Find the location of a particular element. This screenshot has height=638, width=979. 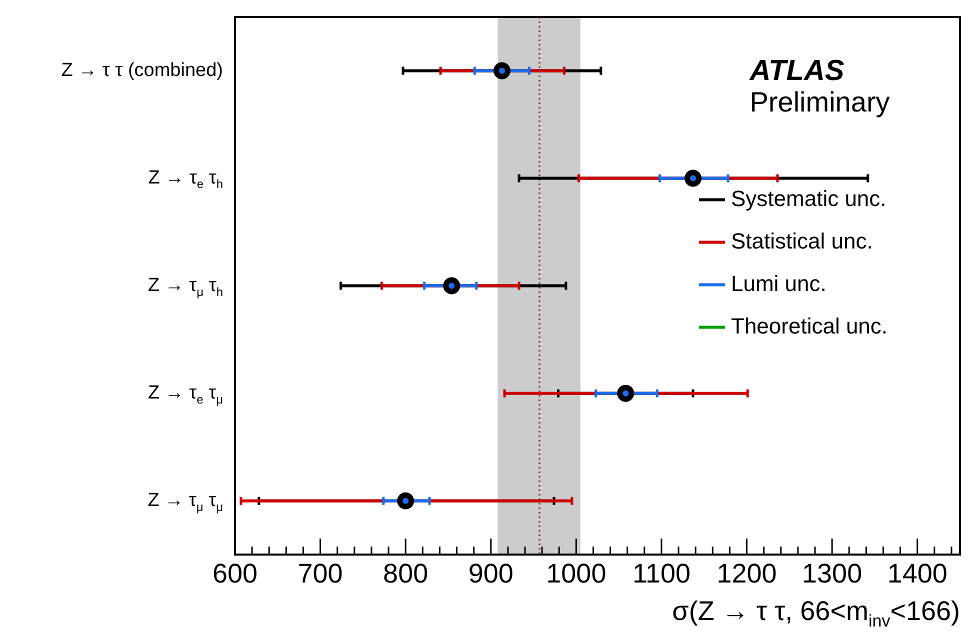

x-tick-label: 1200 is located at coordinates (746, 573).